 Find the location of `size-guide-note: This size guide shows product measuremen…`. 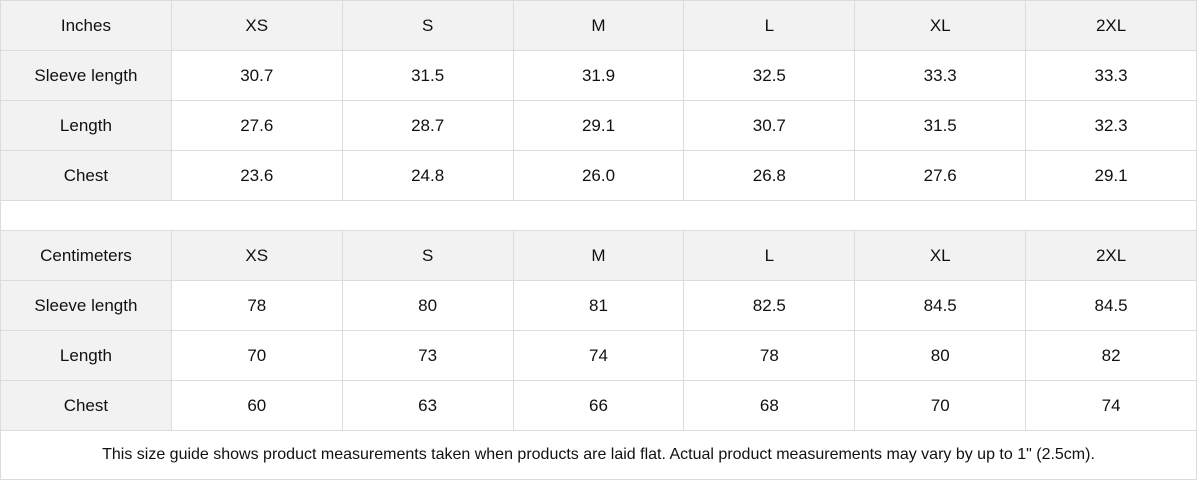

size-guide-note: This size guide shows product measuremen… is located at coordinates (599, 455).